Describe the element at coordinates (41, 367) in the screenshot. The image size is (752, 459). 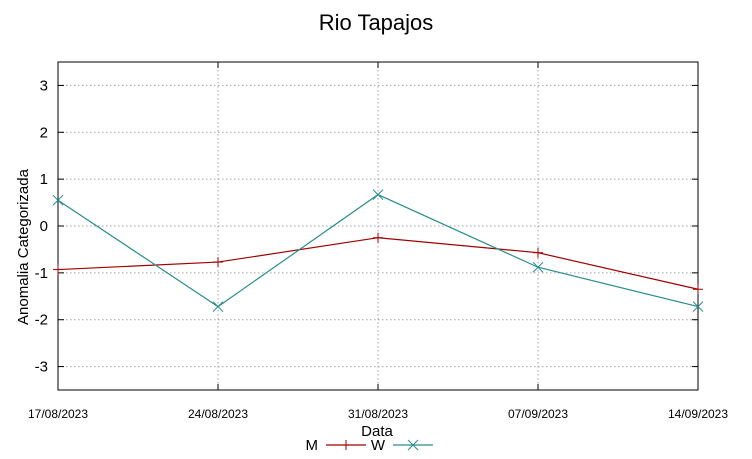
I see `y-tick-label: -3` at that location.